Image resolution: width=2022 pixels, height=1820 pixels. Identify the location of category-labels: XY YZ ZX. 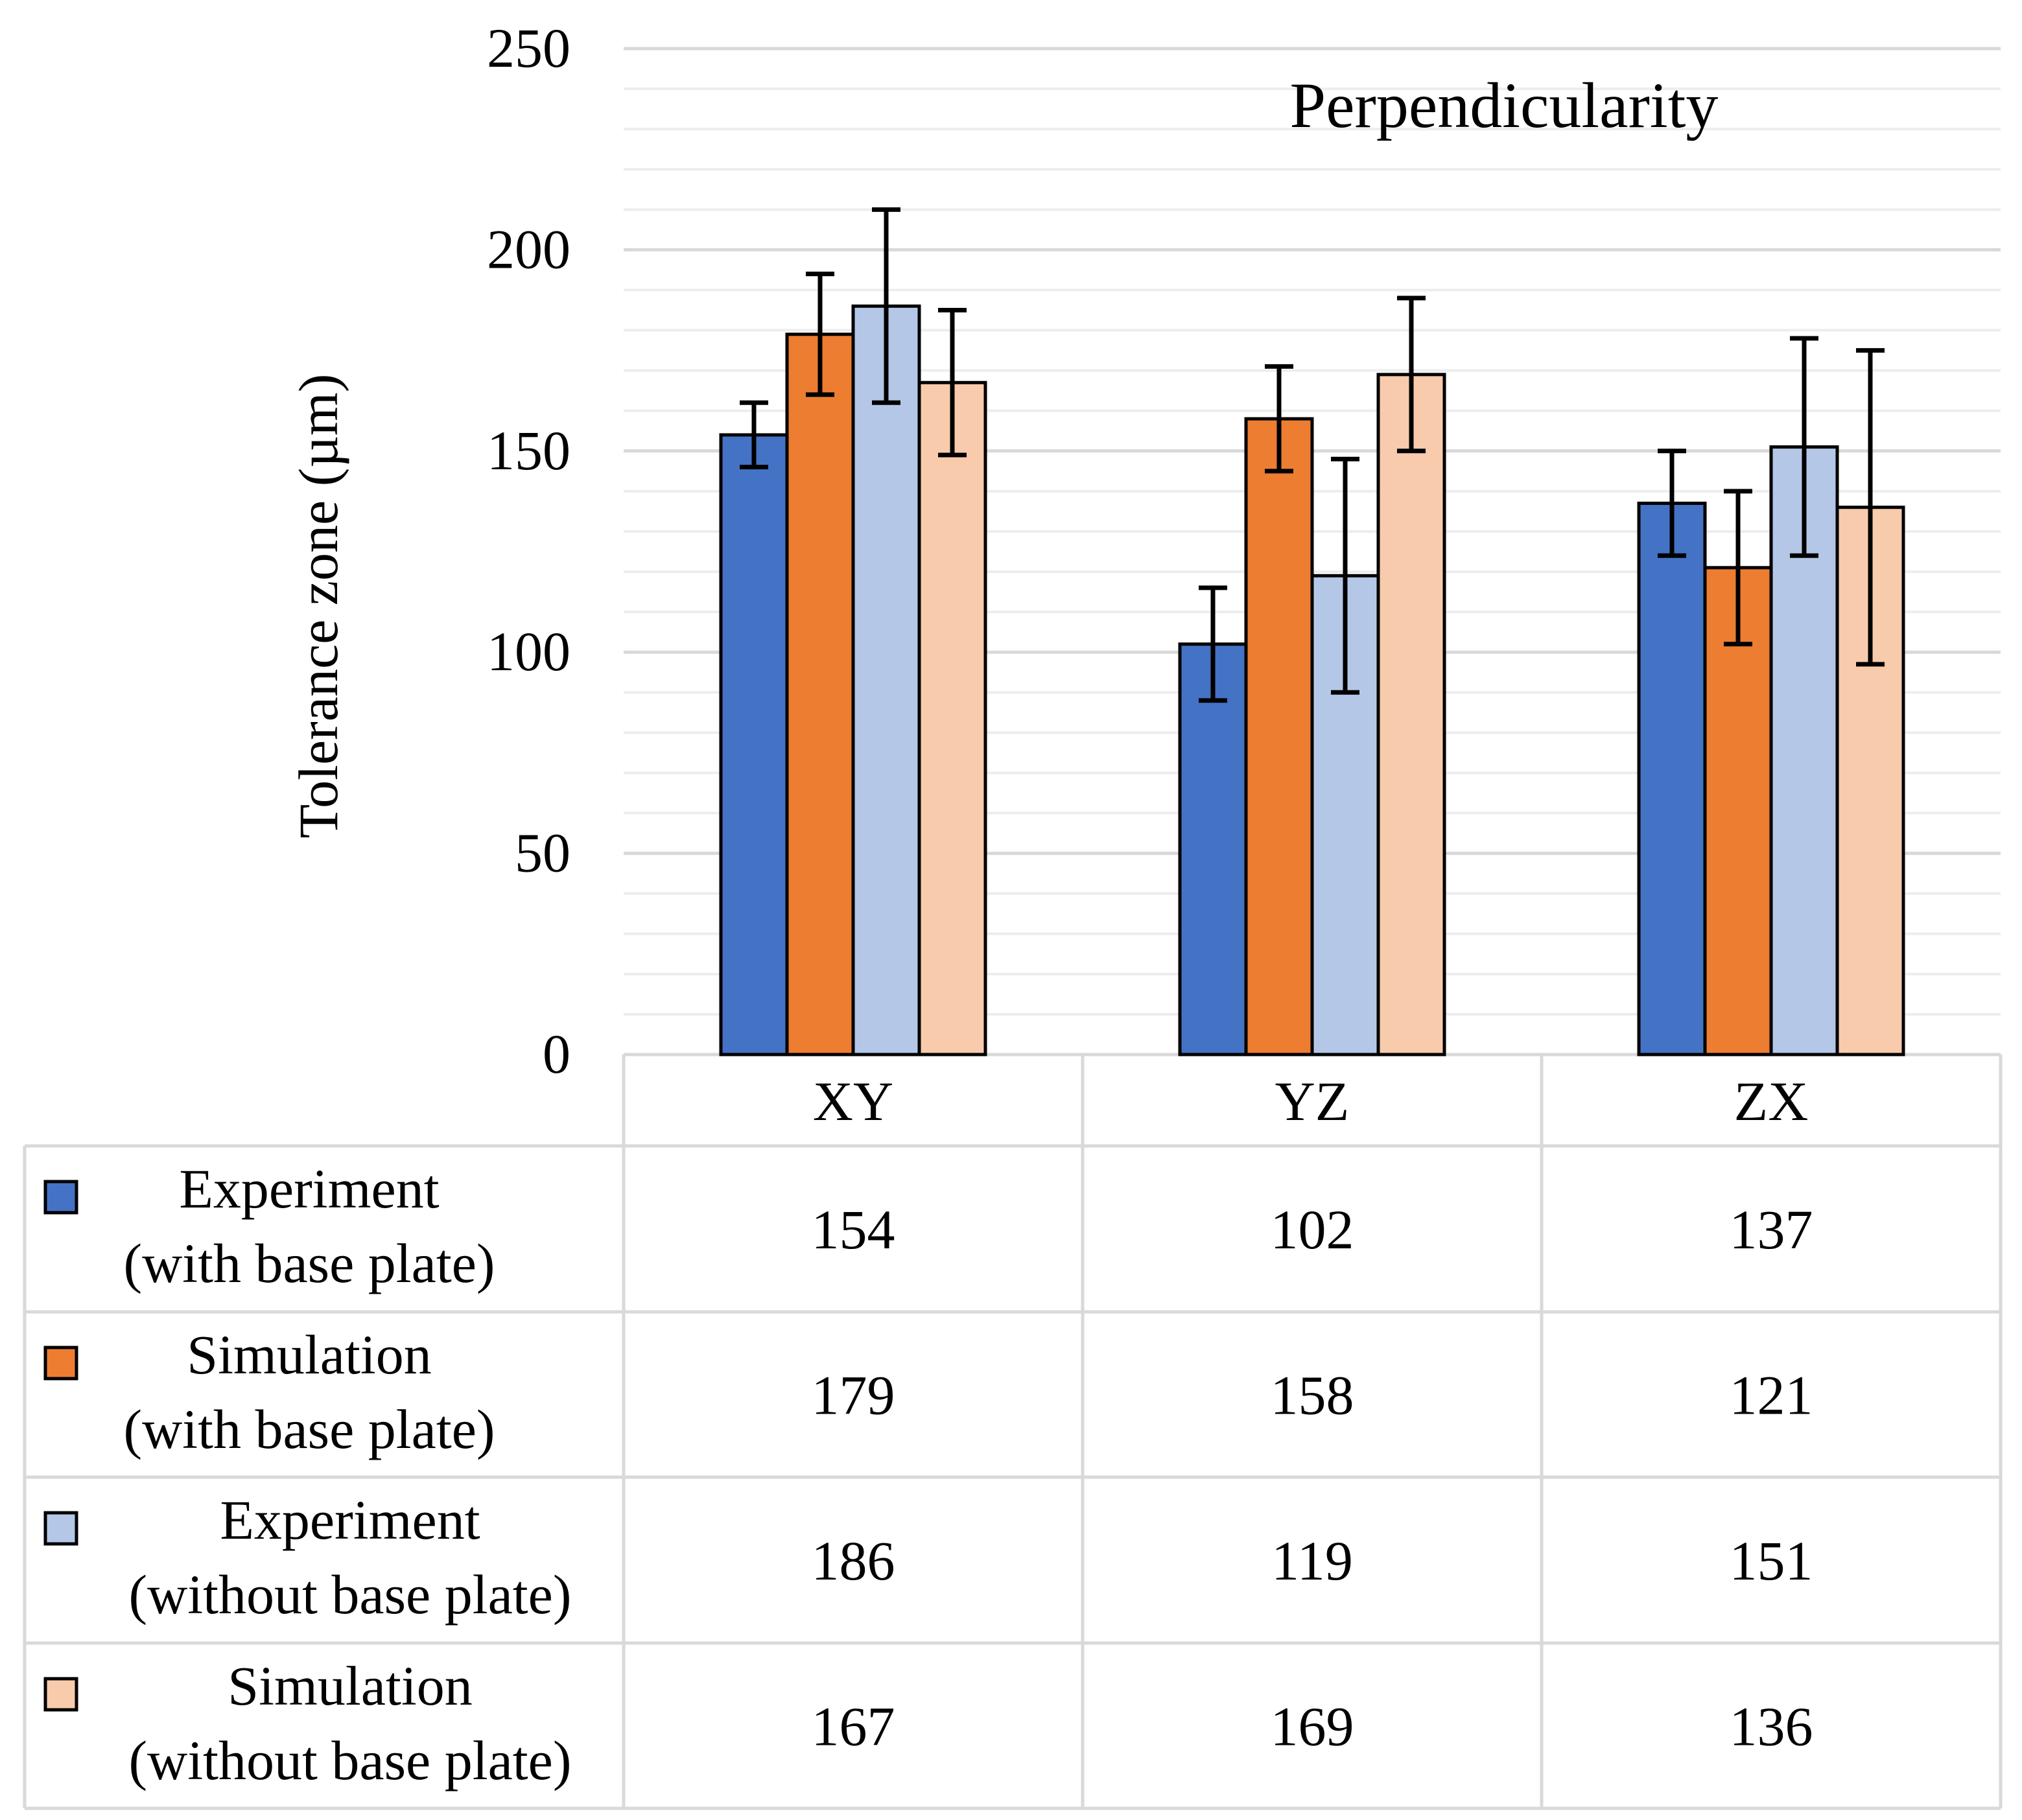
(1310, 1101).